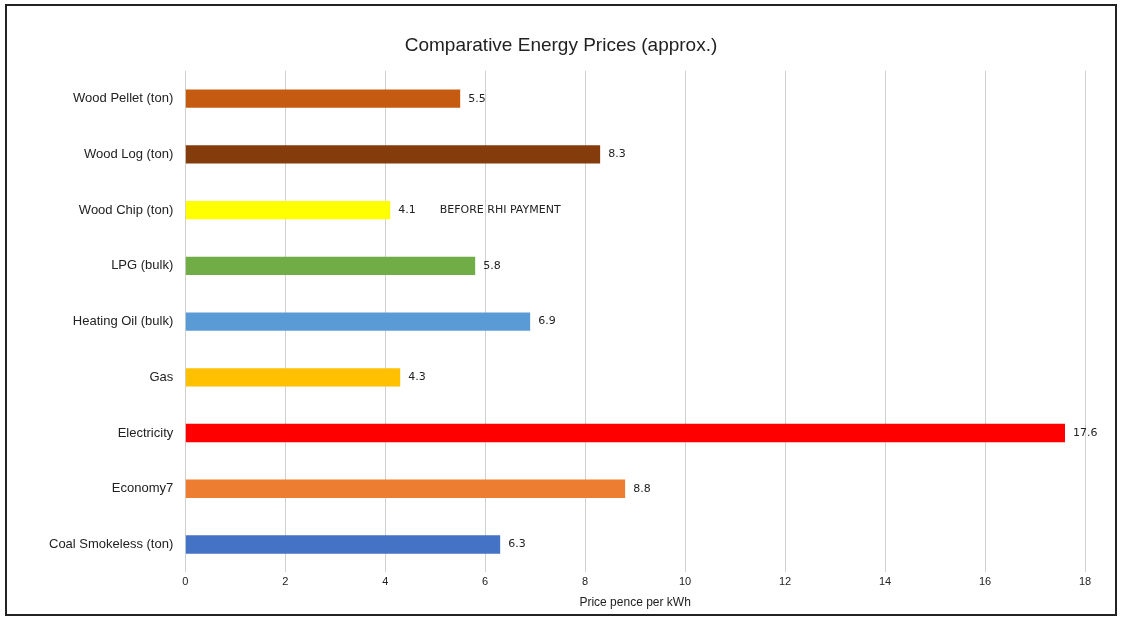 This screenshot has height=623, width=1128. What do you see at coordinates (547, 321) in the screenshot?
I see `data-label: 6.9` at bounding box center [547, 321].